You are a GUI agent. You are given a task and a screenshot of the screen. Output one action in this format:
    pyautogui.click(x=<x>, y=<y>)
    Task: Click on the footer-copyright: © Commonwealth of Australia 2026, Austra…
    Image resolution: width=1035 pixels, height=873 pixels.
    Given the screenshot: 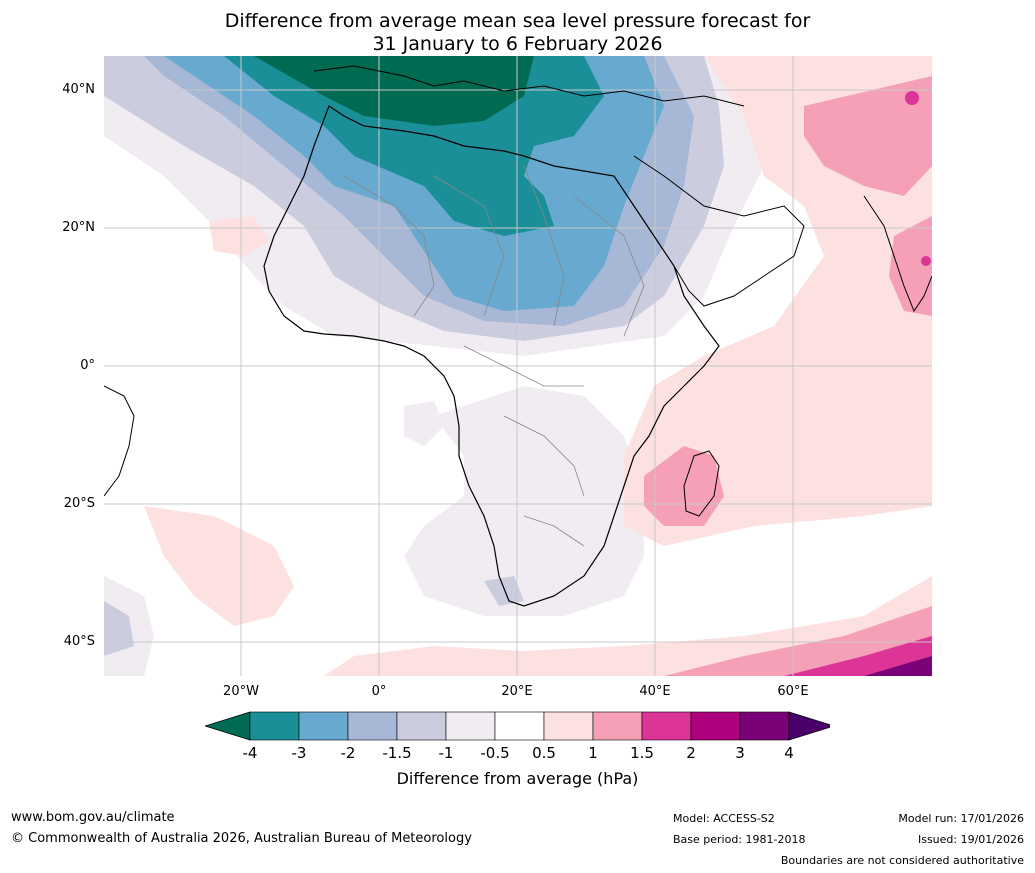 What is the action you would take?
    pyautogui.click(x=241, y=838)
    